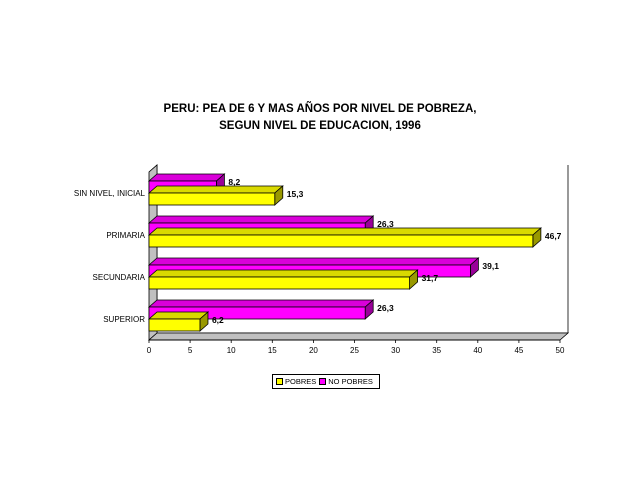 This screenshot has width=640, height=480. I want to click on bar-pobres-superior, so click(174, 325).